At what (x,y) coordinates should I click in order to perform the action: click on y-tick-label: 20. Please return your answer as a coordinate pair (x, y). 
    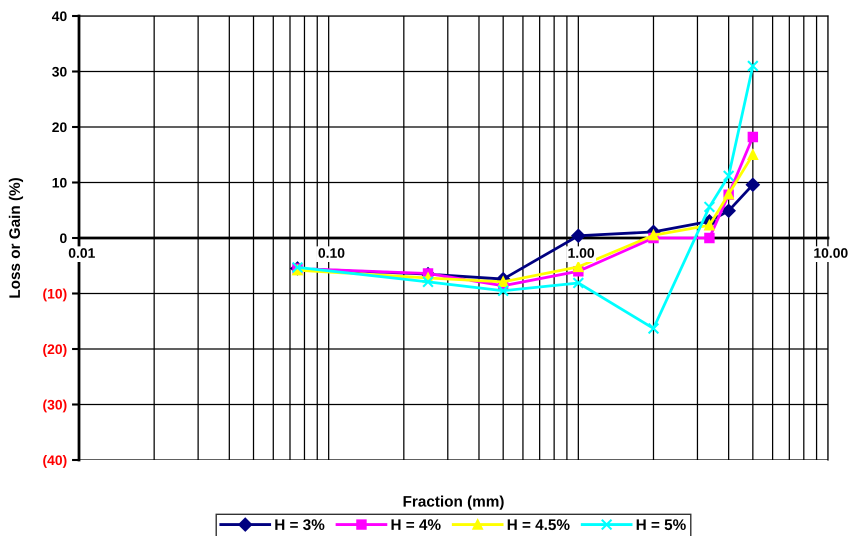
    Looking at the image, I should click on (59, 127).